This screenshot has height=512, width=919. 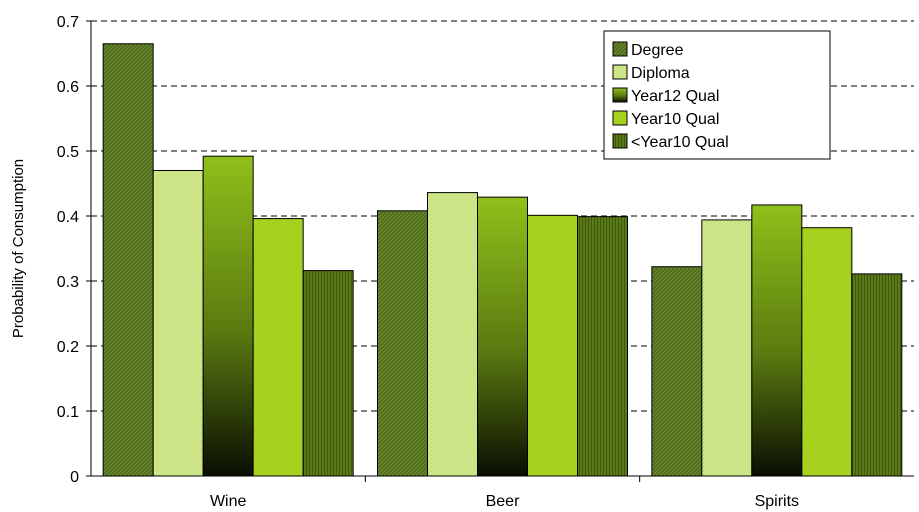 What do you see at coordinates (68, 347) in the screenshot?
I see `y-tick-label: 0.2` at bounding box center [68, 347].